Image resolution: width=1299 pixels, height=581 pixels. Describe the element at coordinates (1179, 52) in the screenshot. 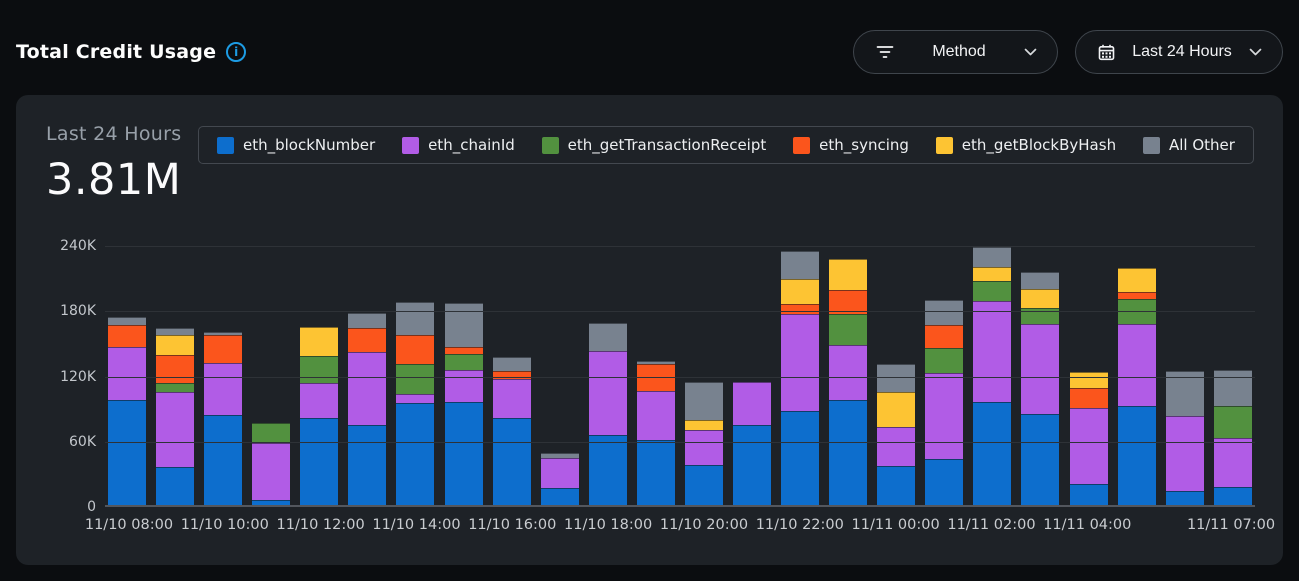

I see `date-range-dropdown: Last 24 Hours` at that location.